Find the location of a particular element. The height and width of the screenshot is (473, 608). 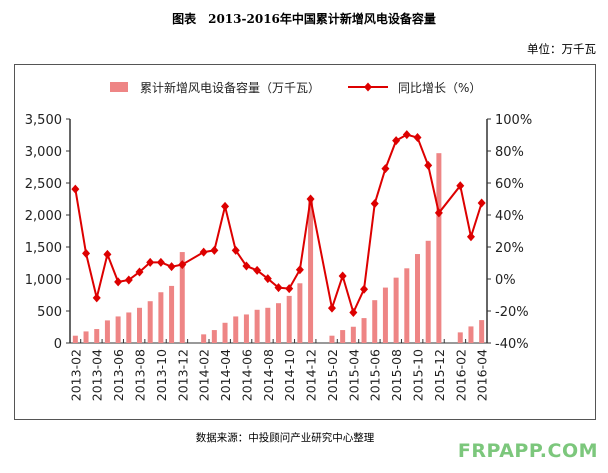

x-tick-label: 2015-04 is located at coordinates (353, 375).